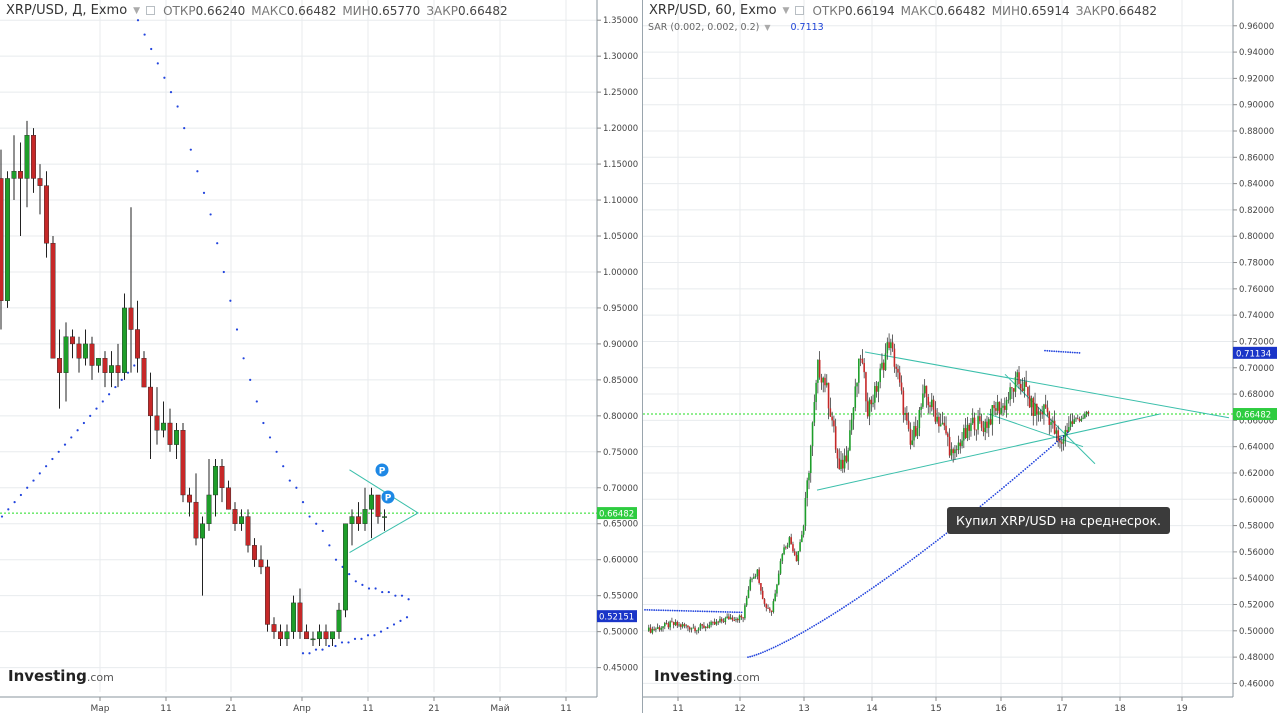 This screenshot has height=713, width=1280. What do you see at coordinates (620, 21) in the screenshot?
I see `y-tick-label: 1.35000` at bounding box center [620, 21].